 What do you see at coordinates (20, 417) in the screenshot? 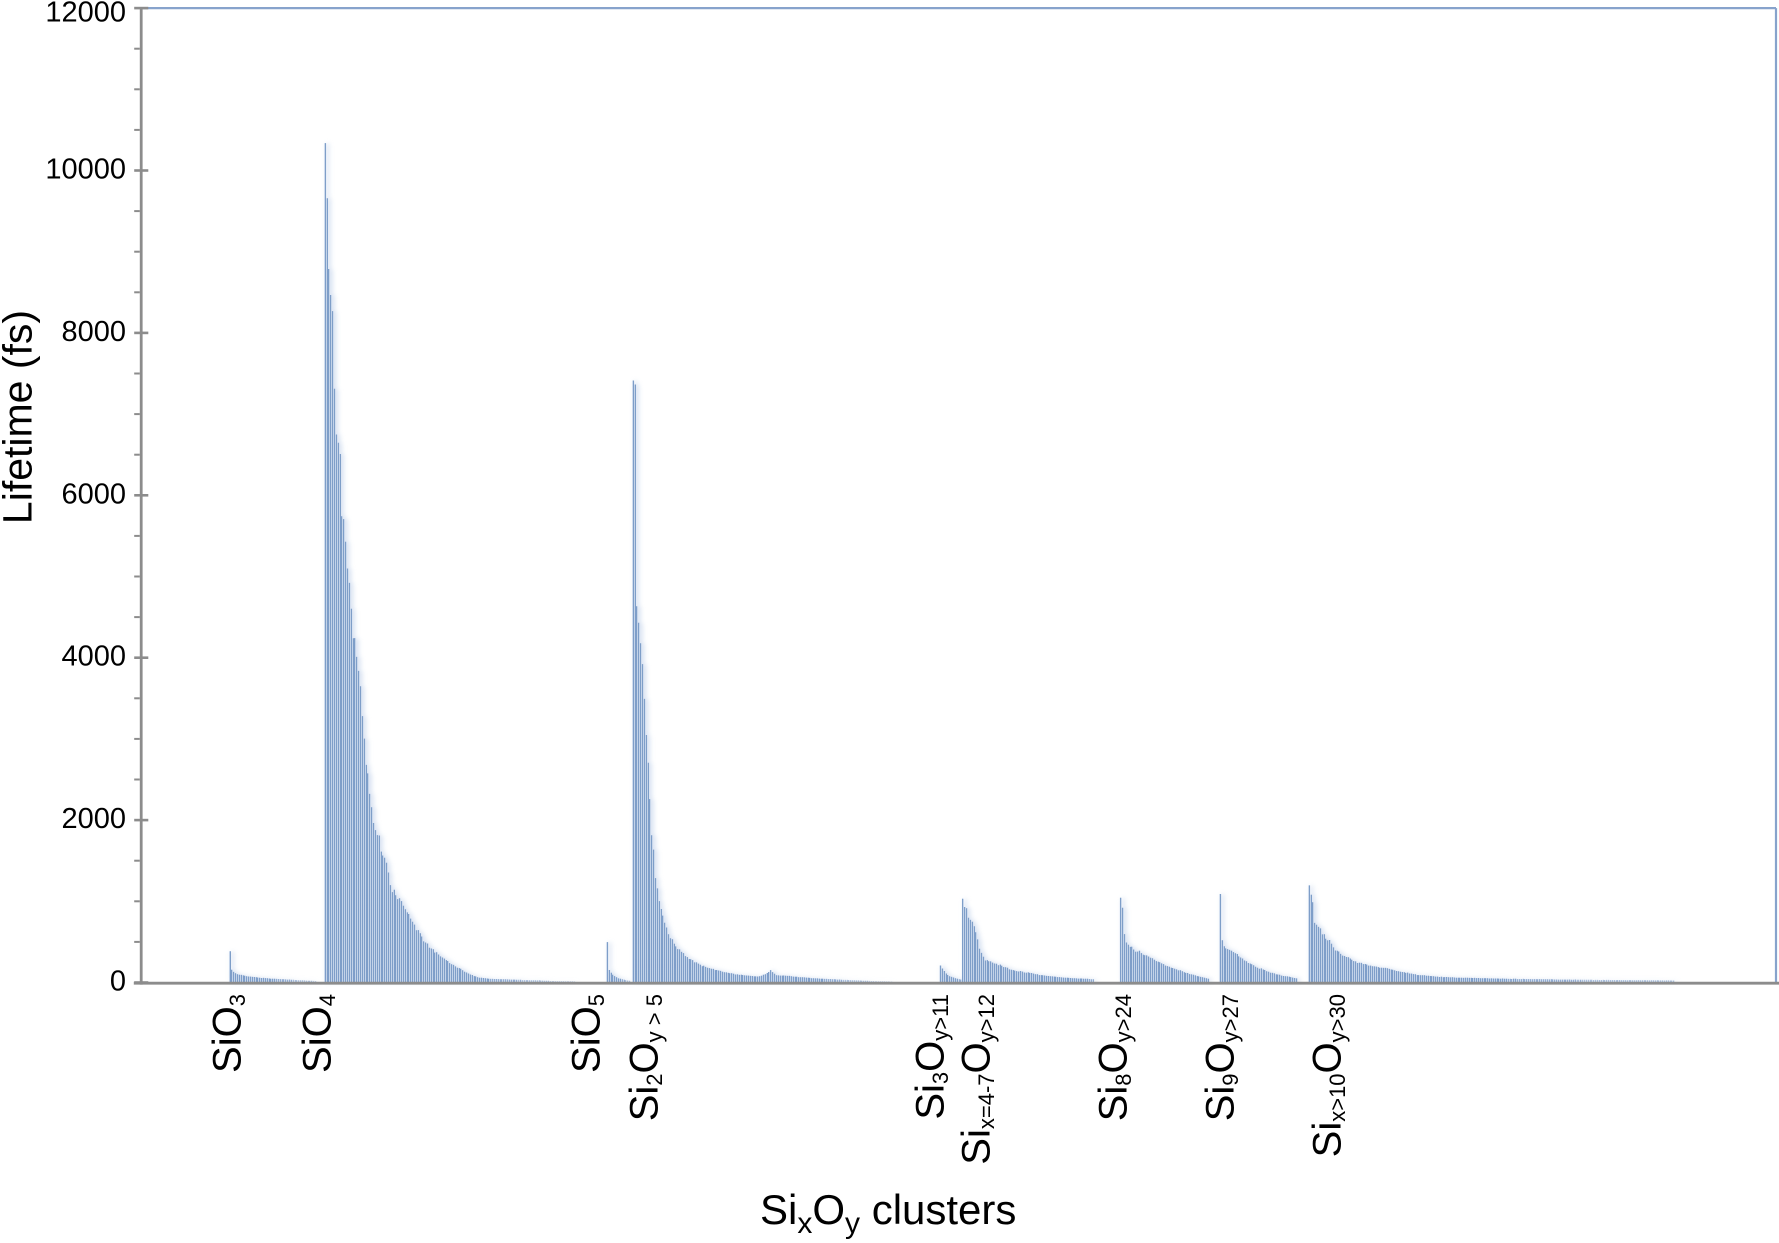
I see `svg-text: Lifetime (fs)` at bounding box center [20, 417].